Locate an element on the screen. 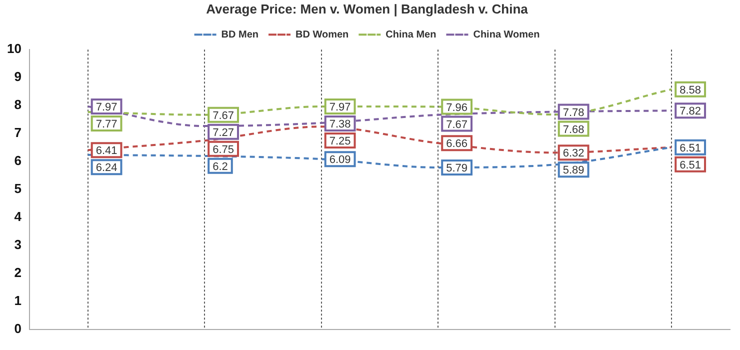 The height and width of the screenshot is (350, 740). y-tick-label: 1 is located at coordinates (18, 300).